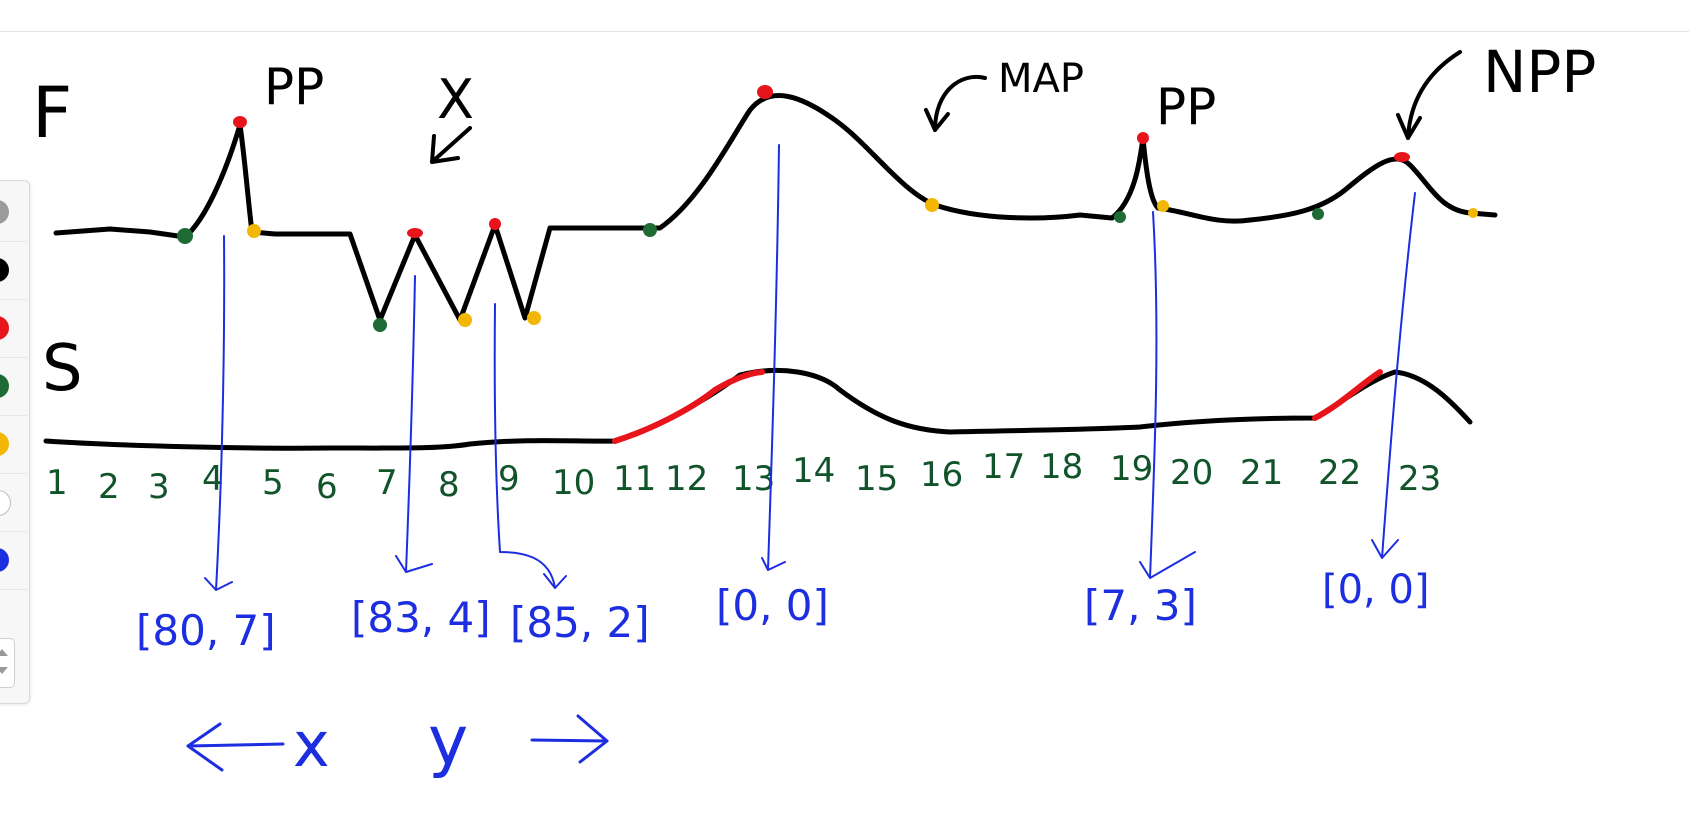  Describe the element at coordinates (509, 479) in the screenshot. I see `axis-number-9: 9` at that location.